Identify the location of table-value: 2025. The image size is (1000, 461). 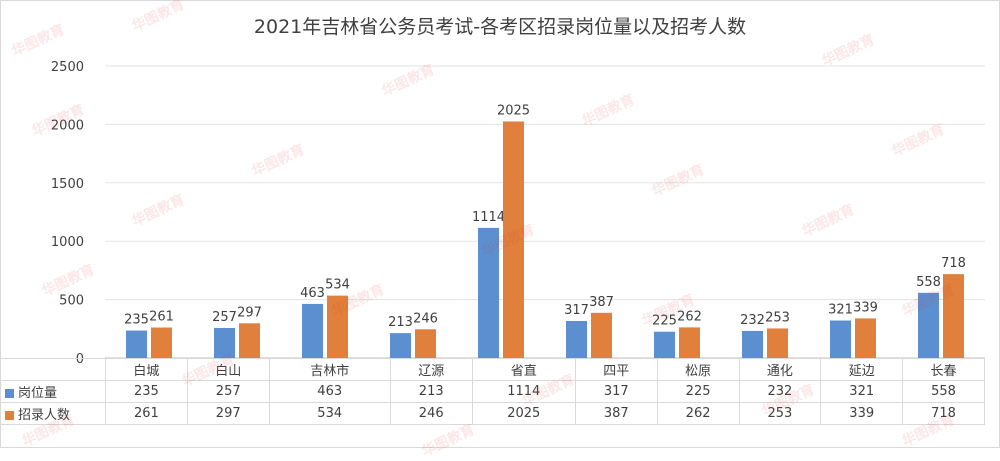
(523, 413).